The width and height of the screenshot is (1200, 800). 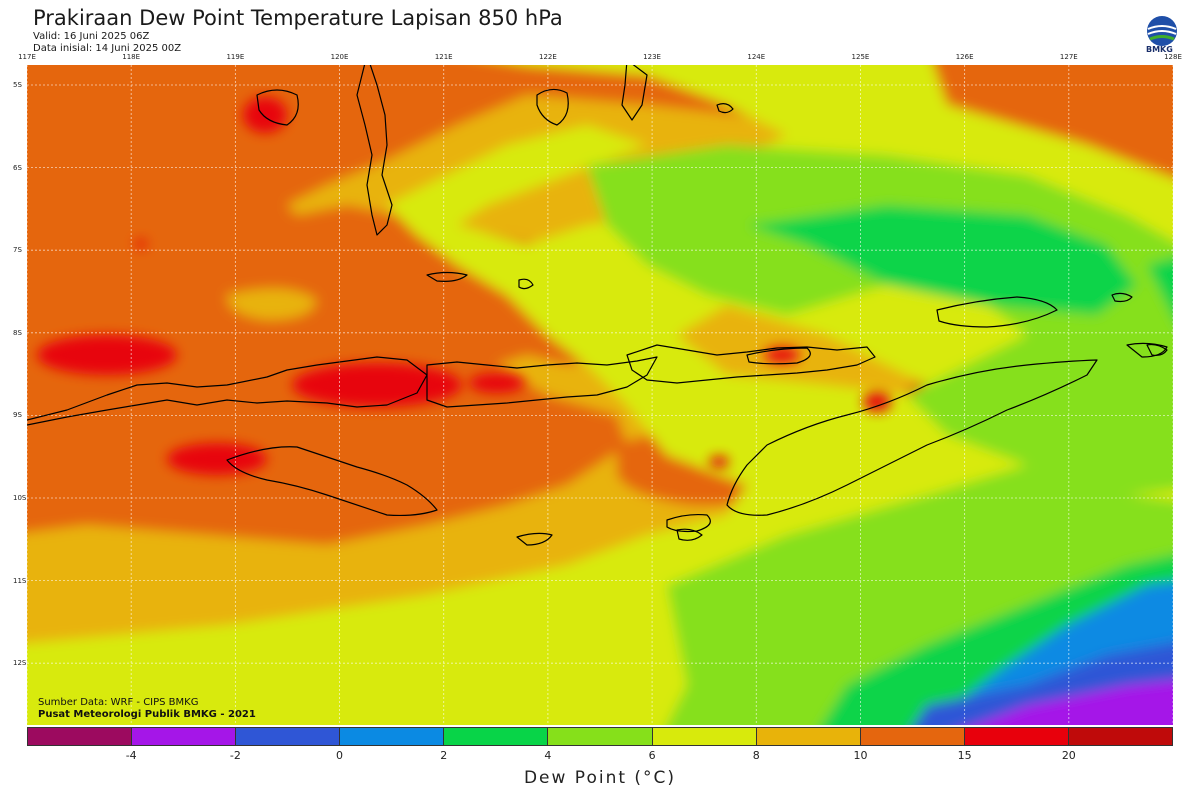 I want to click on island-wetar, so click(x=997, y=312).